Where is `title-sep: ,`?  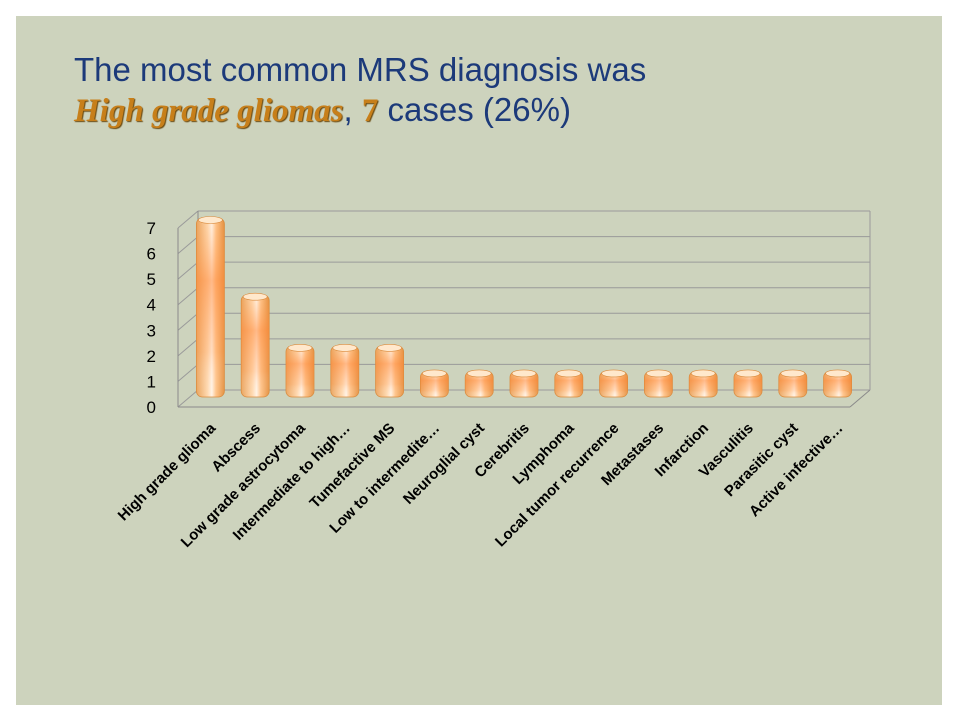 title-sep: , is located at coordinates (352, 109).